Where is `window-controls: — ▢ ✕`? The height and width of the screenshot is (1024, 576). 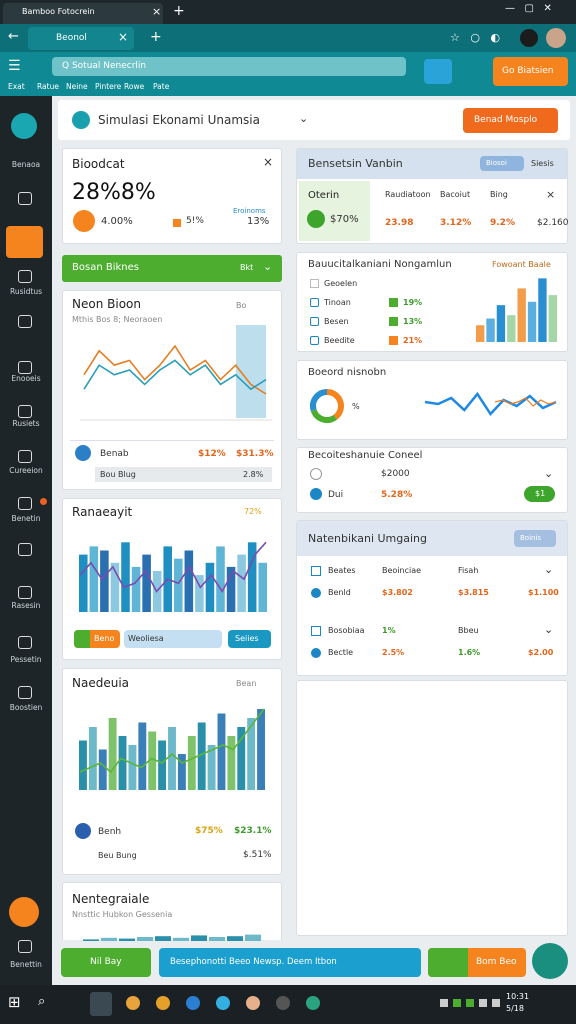 window-controls: — ▢ ✕ is located at coordinates (528, 8).